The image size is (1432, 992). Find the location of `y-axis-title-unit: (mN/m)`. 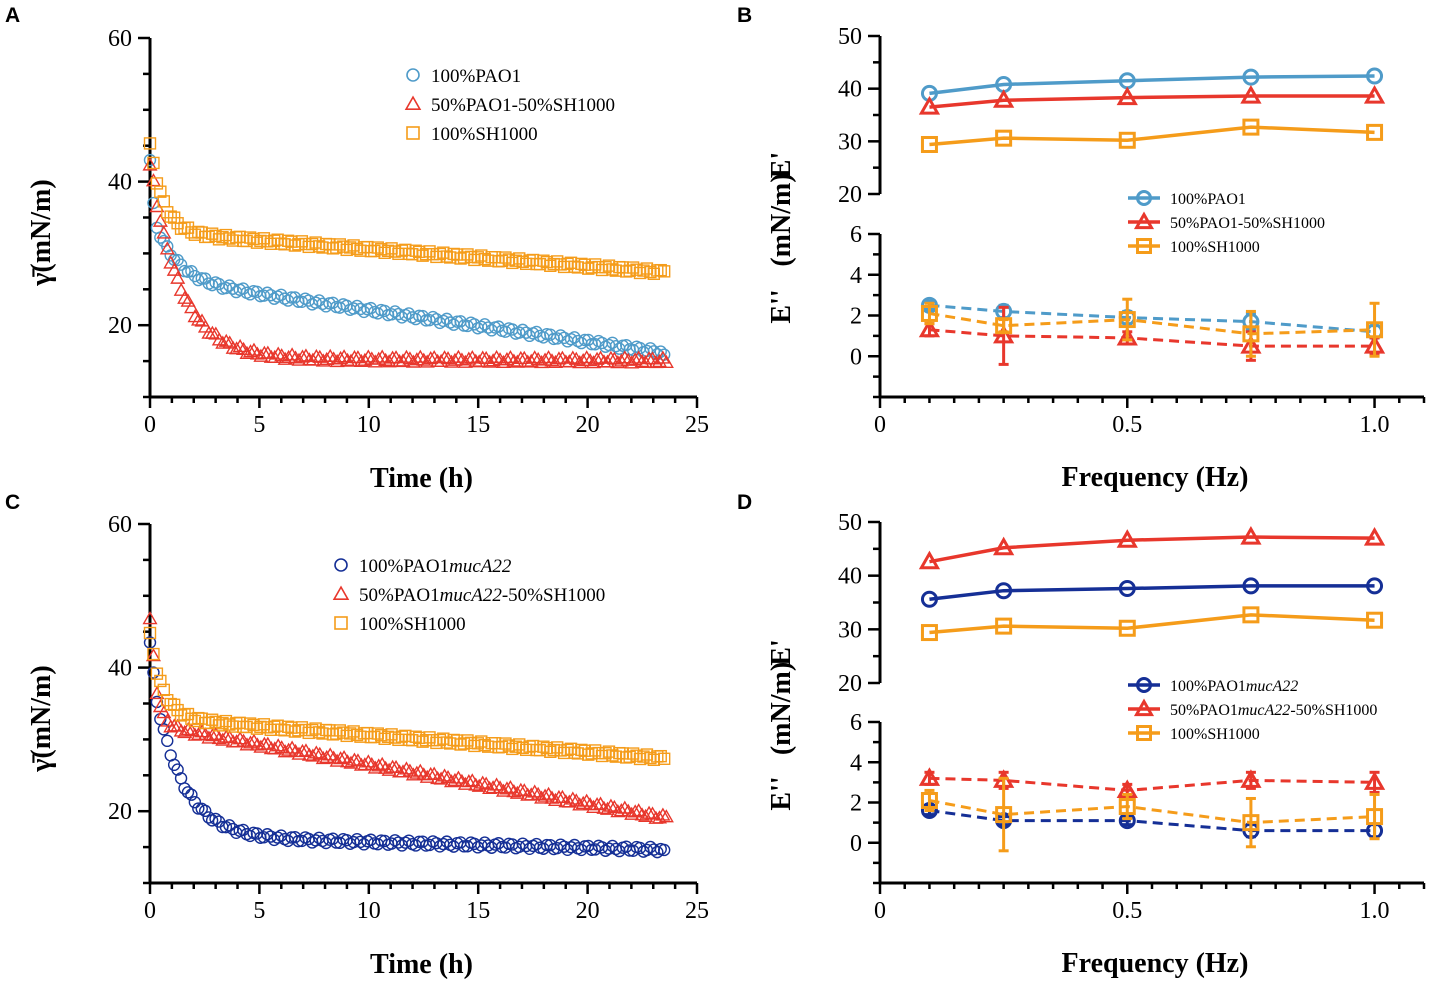

y-axis-title-unit: (mN/m) is located at coordinates (781, 708).